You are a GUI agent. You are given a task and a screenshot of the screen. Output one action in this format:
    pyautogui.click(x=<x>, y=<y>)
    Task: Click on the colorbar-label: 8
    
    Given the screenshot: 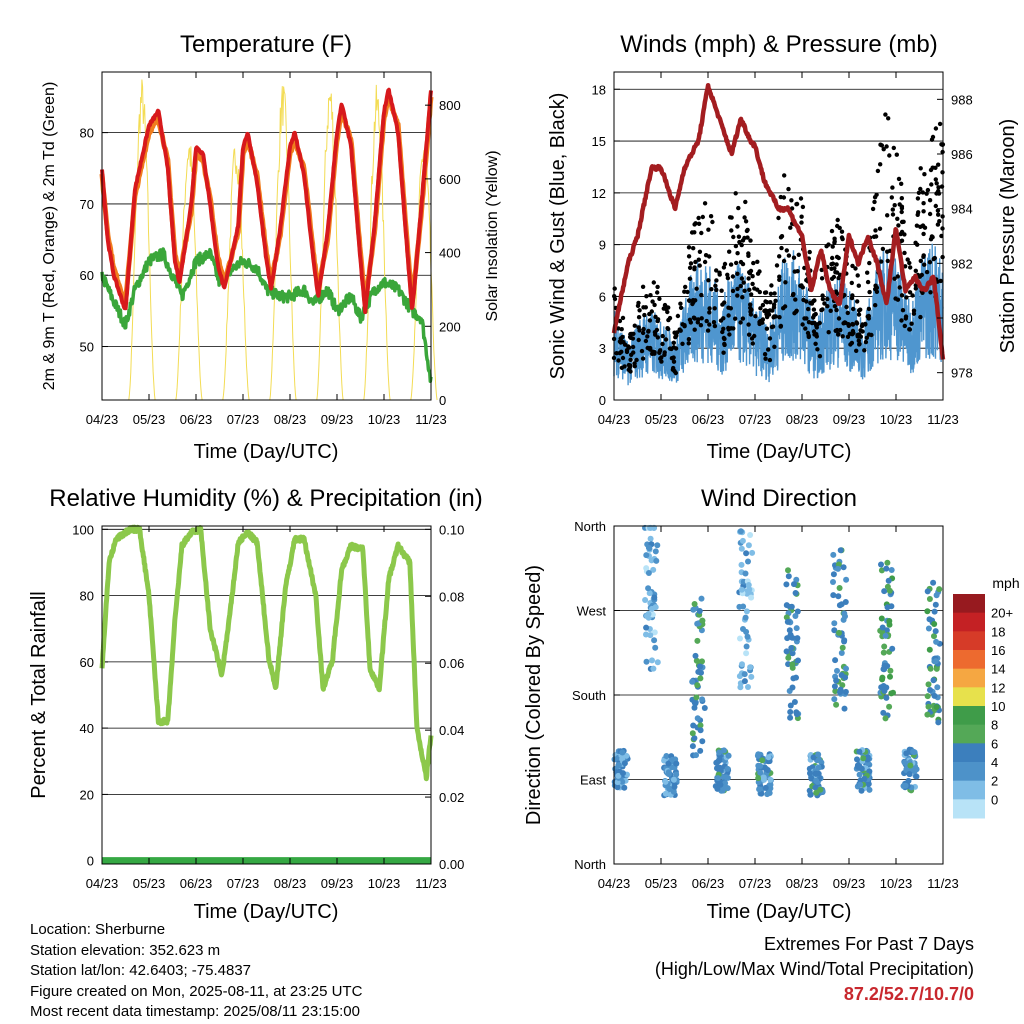 What is the action you would take?
    pyautogui.click(x=994, y=725)
    